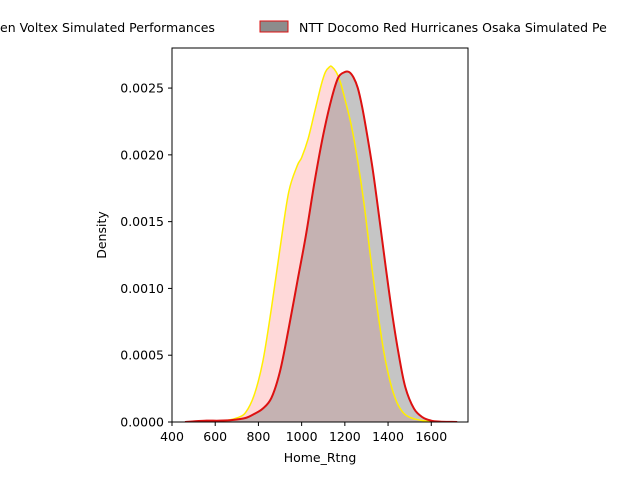  Describe the element at coordinates (142, 88) in the screenshot. I see `y-tick-label: 0.0025` at that location.